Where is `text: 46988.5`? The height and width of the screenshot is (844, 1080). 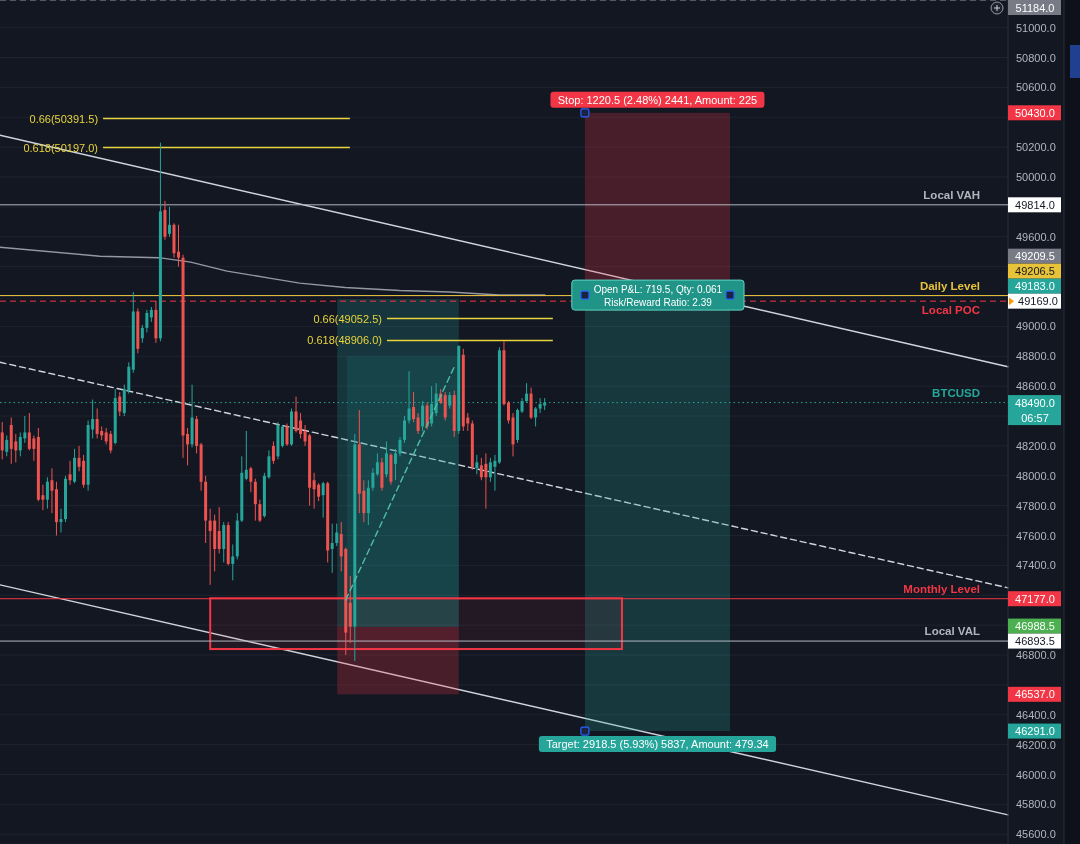
text: 46988.5 is located at coordinates (1035, 626).